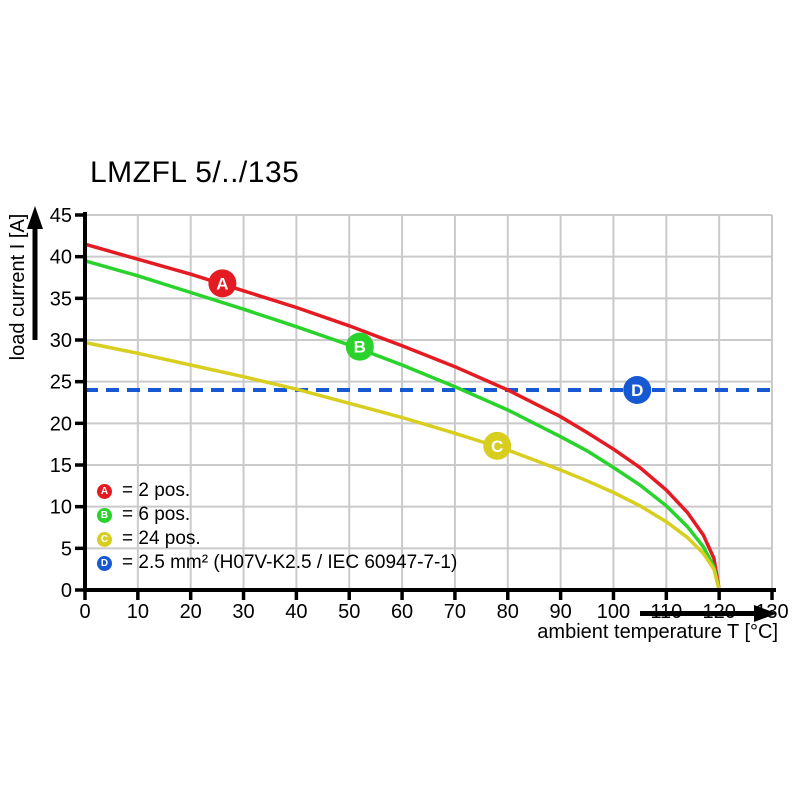  Describe the element at coordinates (402, 612) in the screenshot. I see `x-tick-label: 60` at that location.